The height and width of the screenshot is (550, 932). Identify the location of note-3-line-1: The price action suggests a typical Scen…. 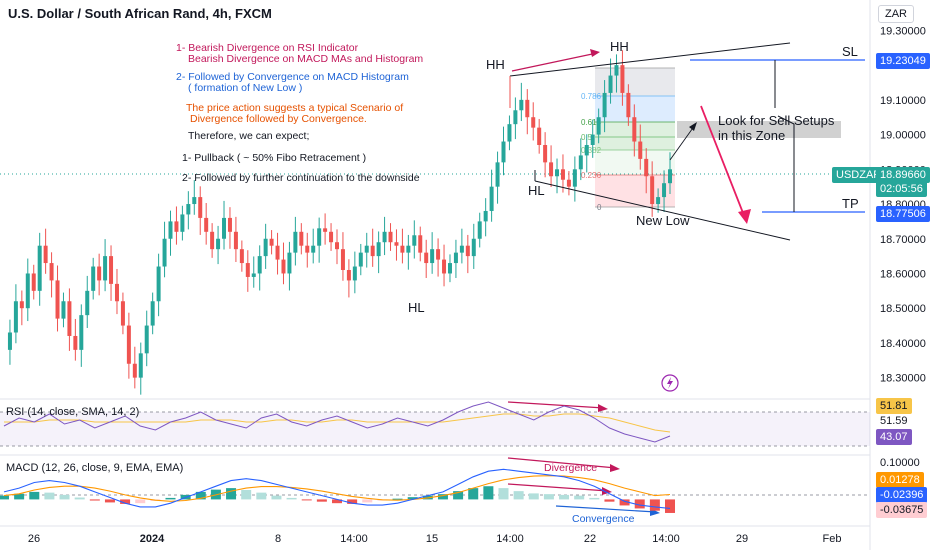
(295, 108).